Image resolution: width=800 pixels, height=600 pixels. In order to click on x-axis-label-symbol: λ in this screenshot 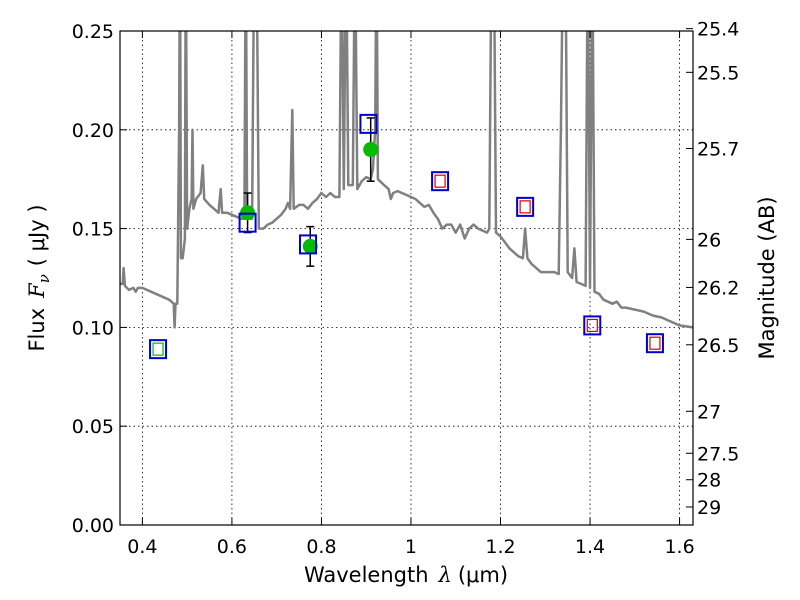, I will do `click(445, 575)`.